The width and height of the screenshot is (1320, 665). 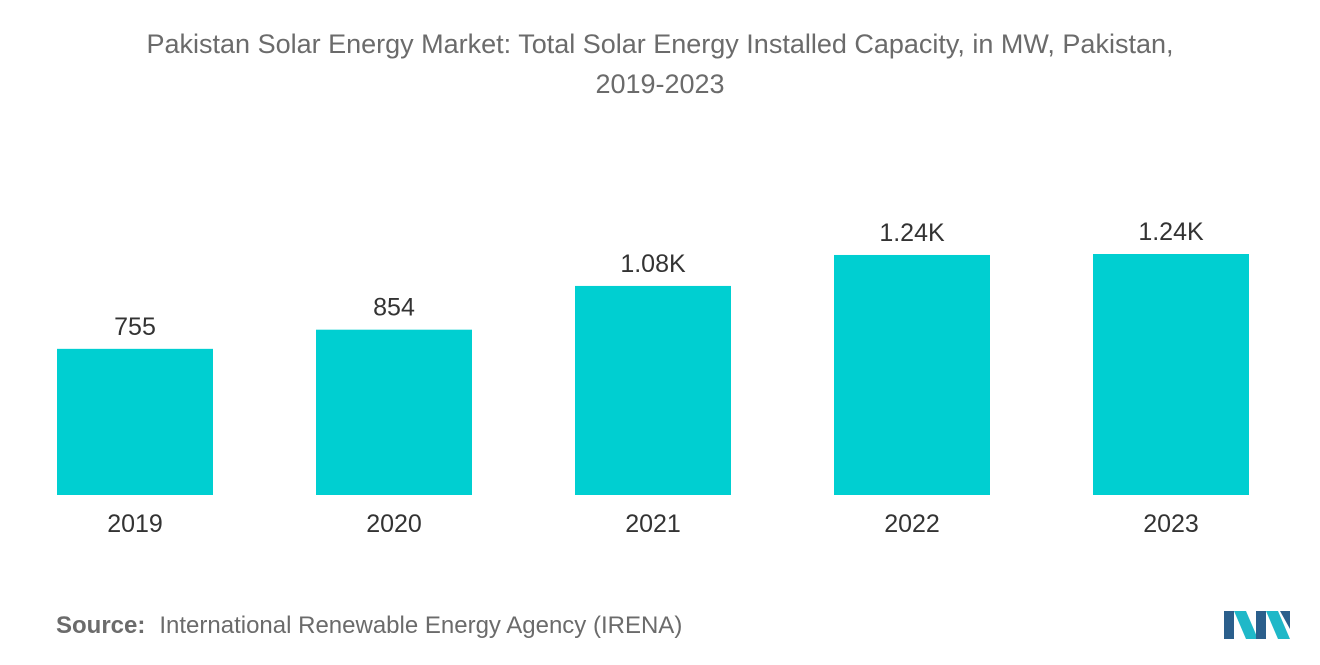 I want to click on x-tick-label-2020: 2020, so click(x=394, y=524).